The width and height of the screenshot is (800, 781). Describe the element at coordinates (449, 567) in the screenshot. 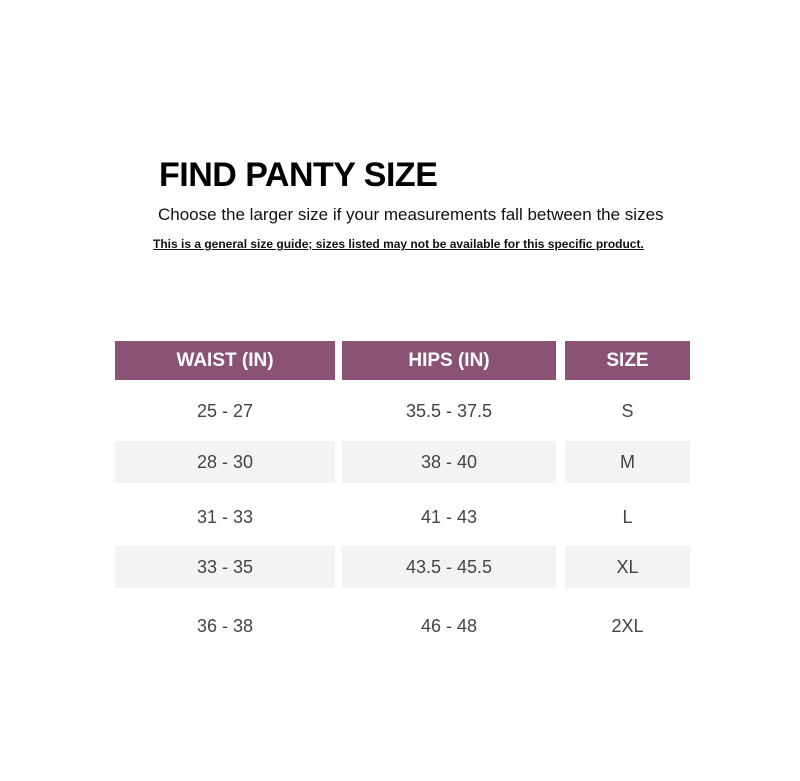

I see `table-cell: 43.5 - 45.5` at that location.